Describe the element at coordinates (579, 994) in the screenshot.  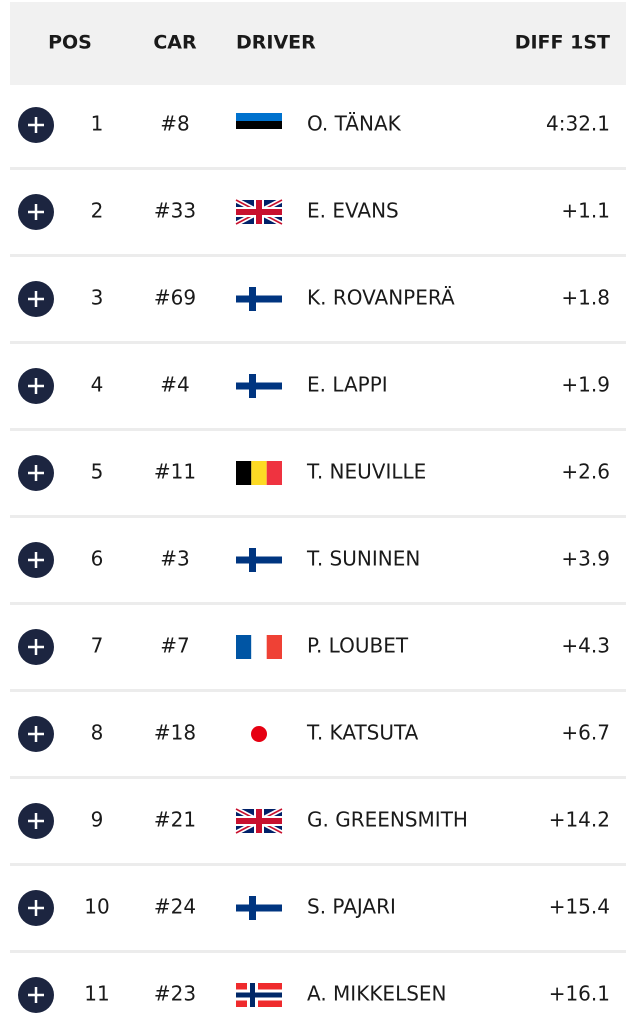
I see `diff-first: +16.1` at that location.